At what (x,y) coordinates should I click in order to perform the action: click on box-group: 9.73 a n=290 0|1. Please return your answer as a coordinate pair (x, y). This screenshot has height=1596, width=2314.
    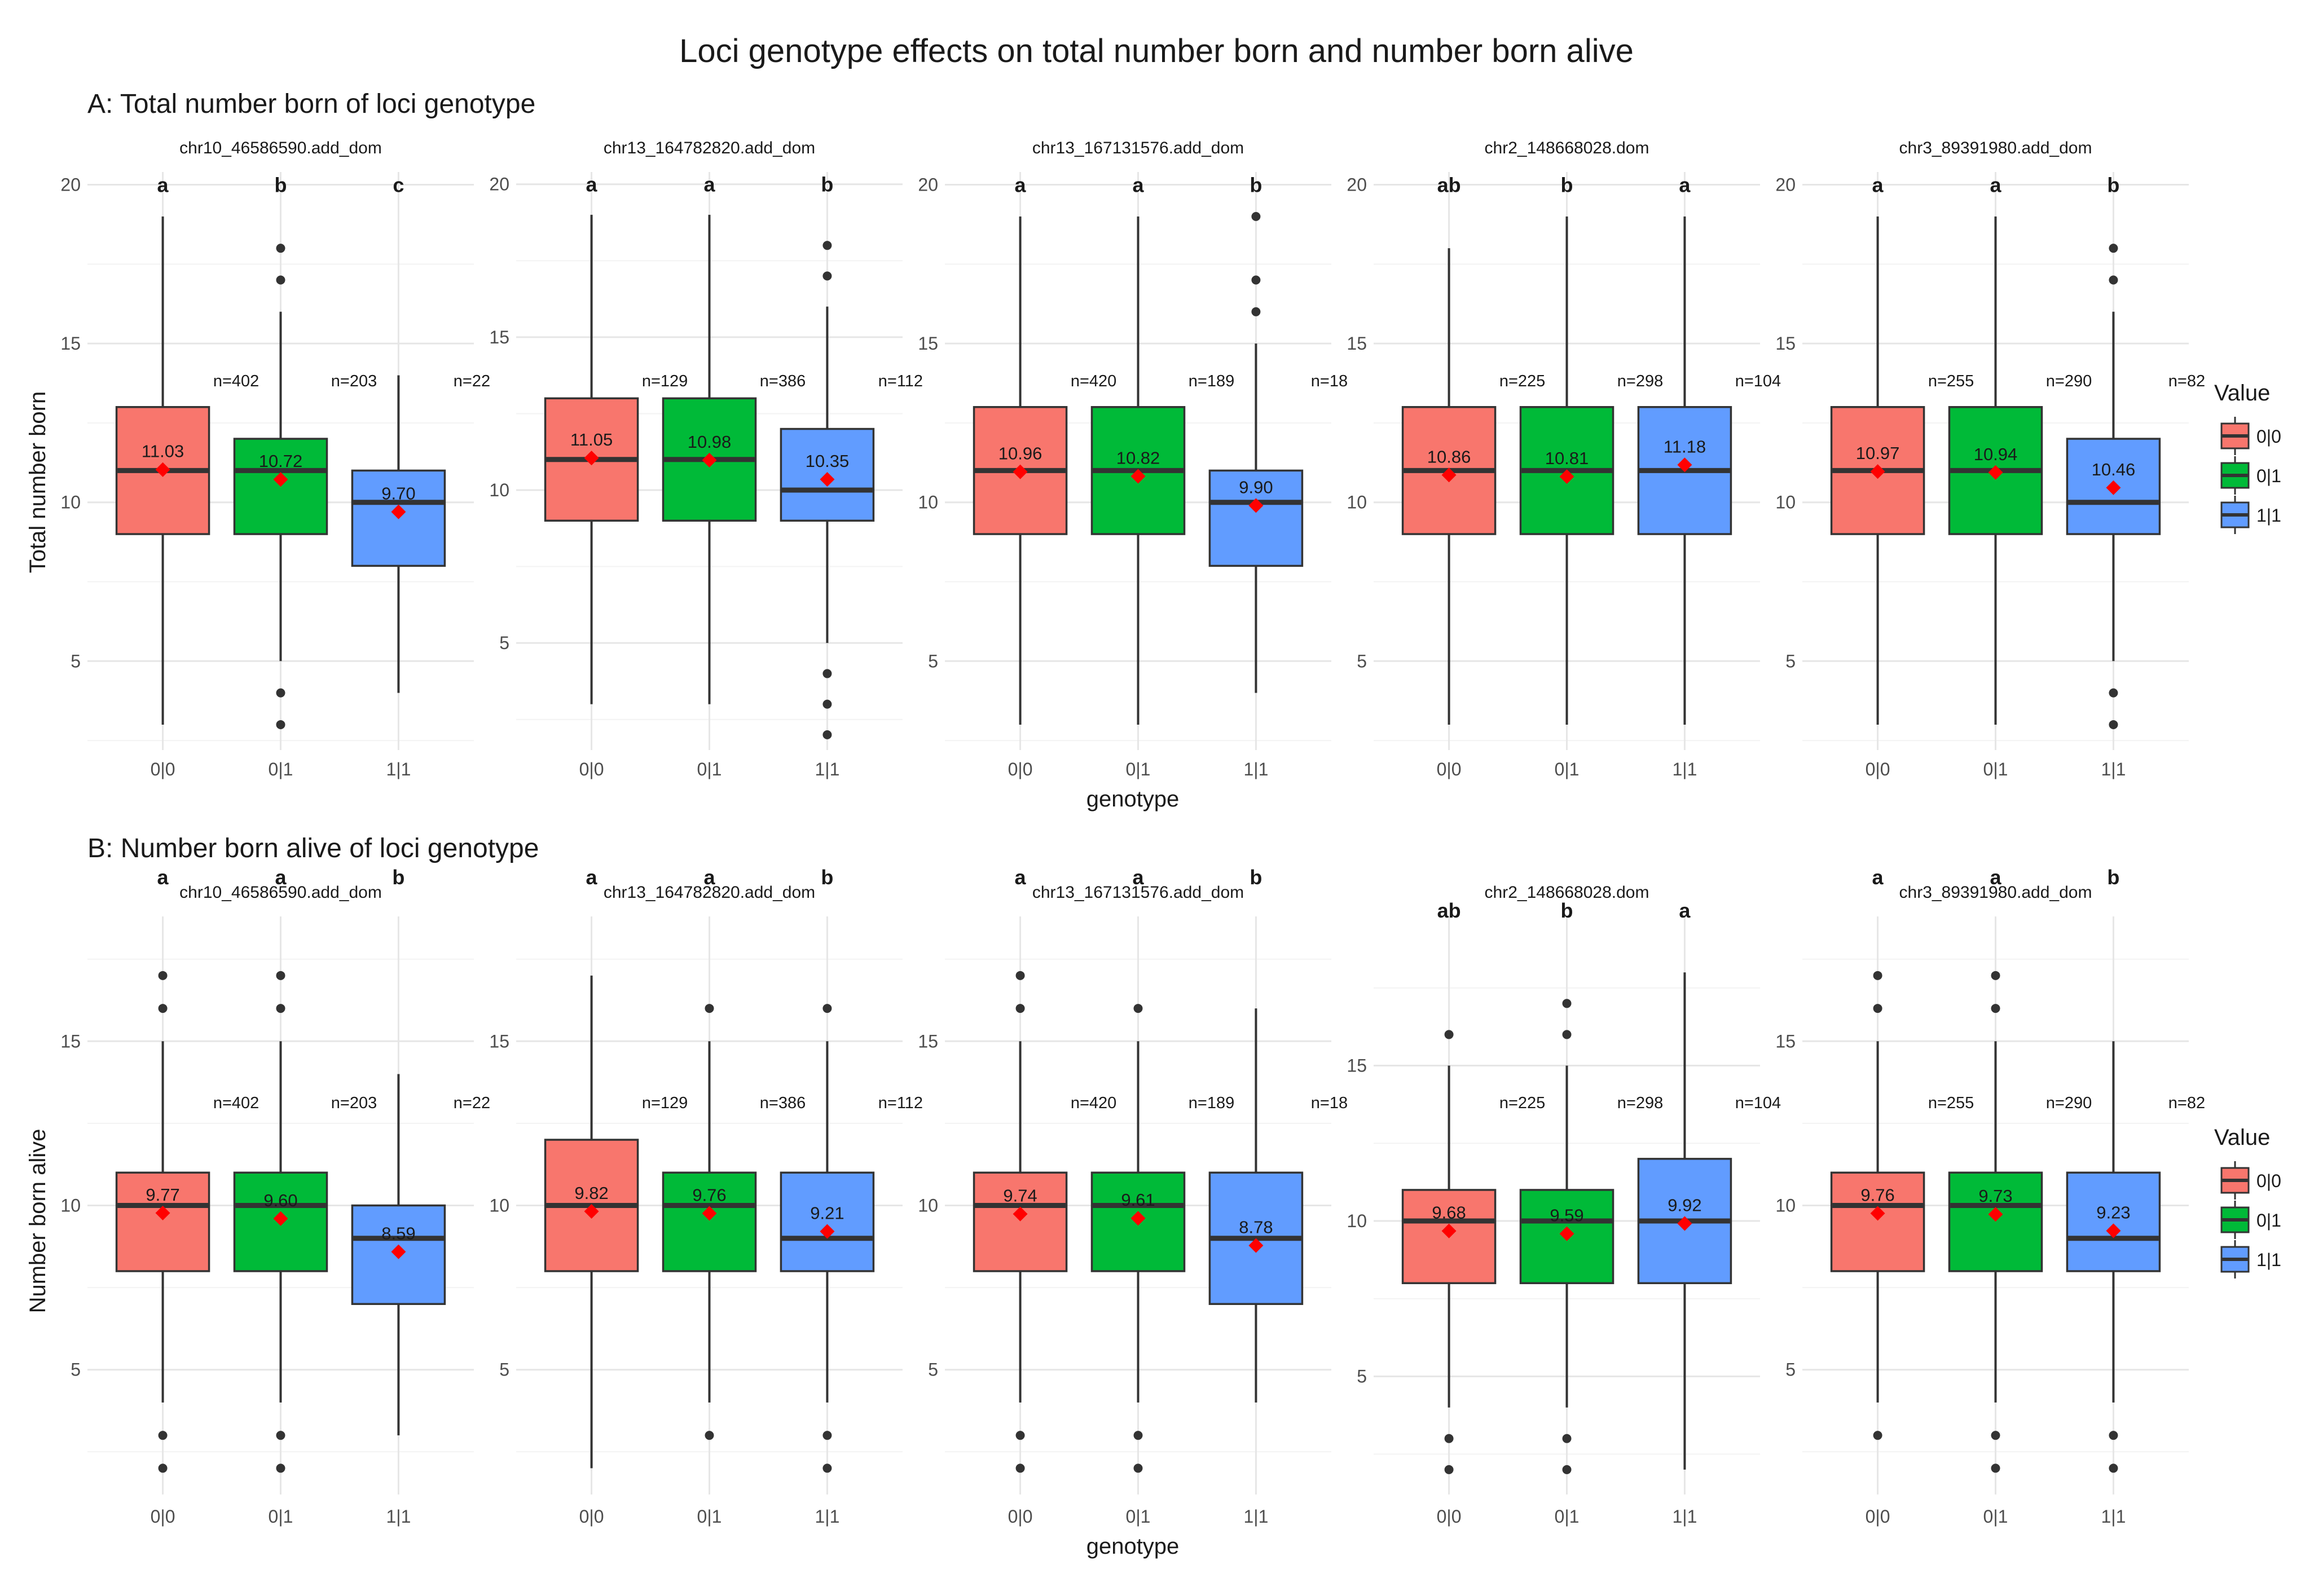
    Looking at the image, I should click on (2020, 1196).